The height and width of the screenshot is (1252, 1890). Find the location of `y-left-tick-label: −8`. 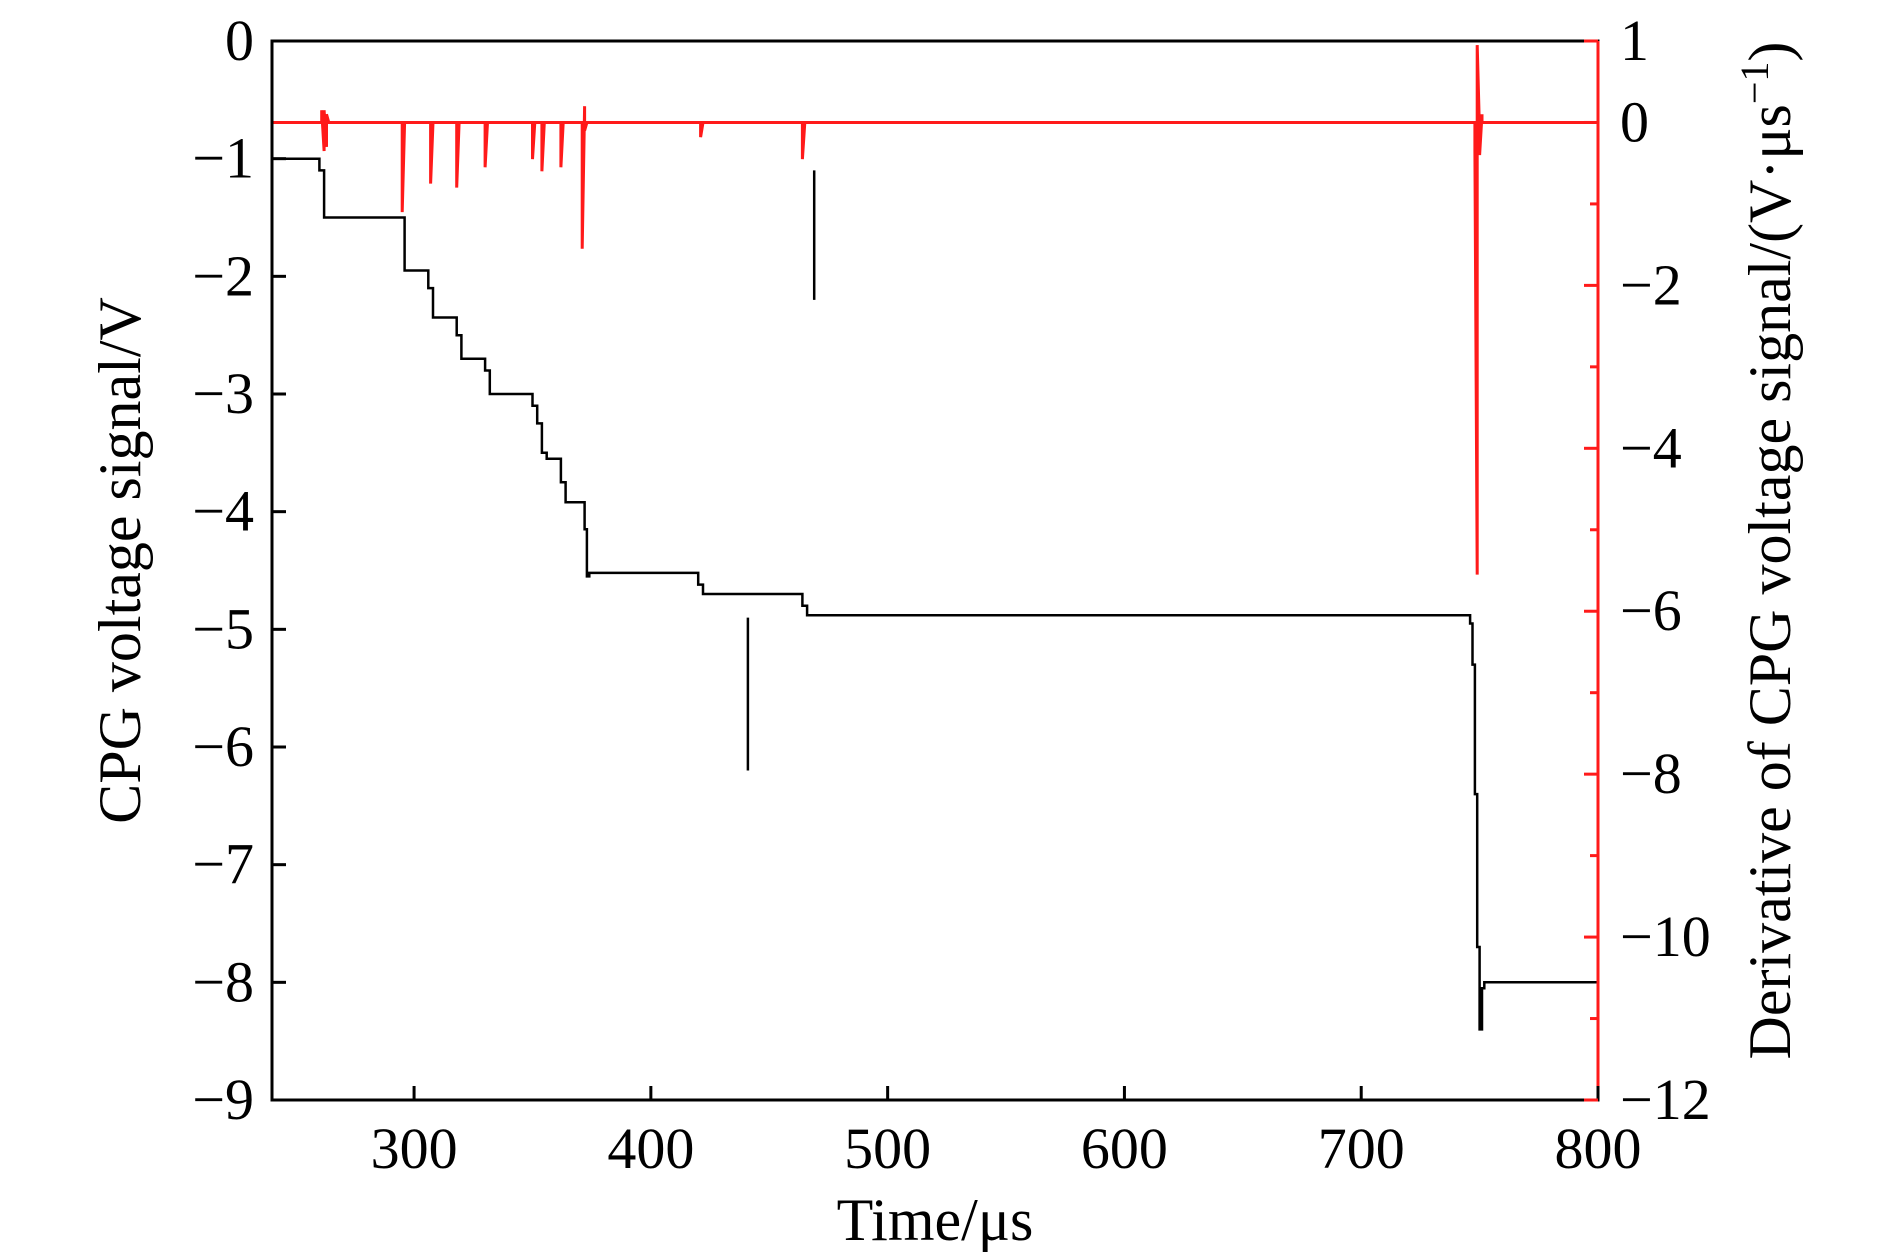

y-left-tick-label: −8 is located at coordinates (223, 981).